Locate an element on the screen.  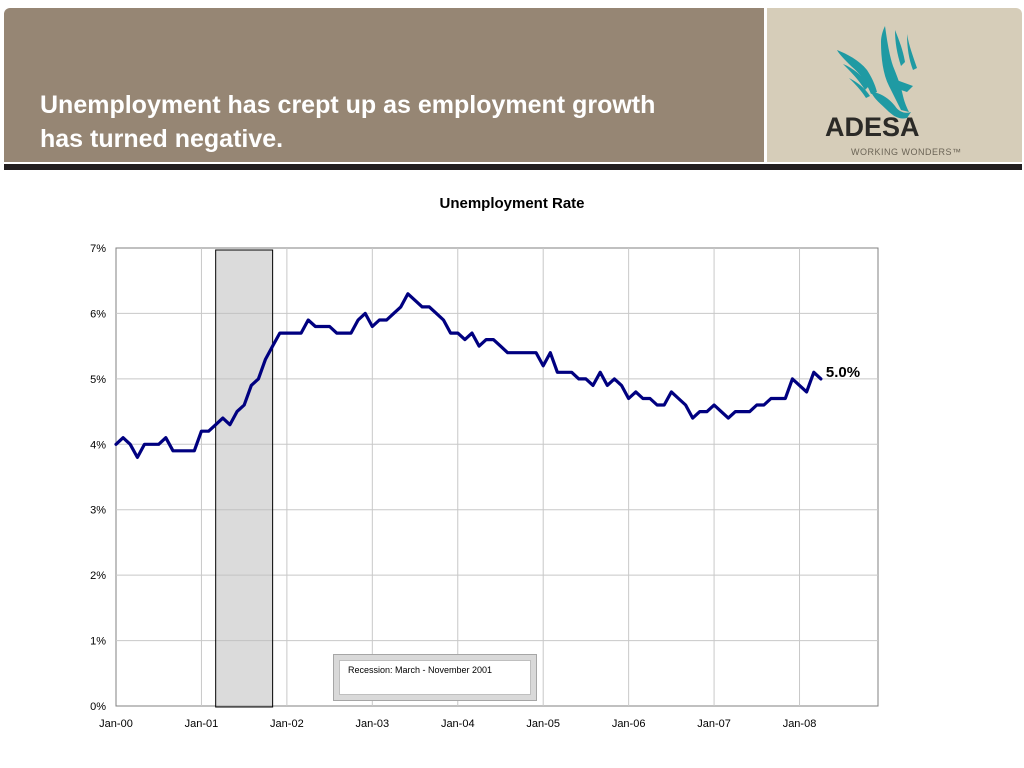
header-rule is located at coordinates (513, 167).